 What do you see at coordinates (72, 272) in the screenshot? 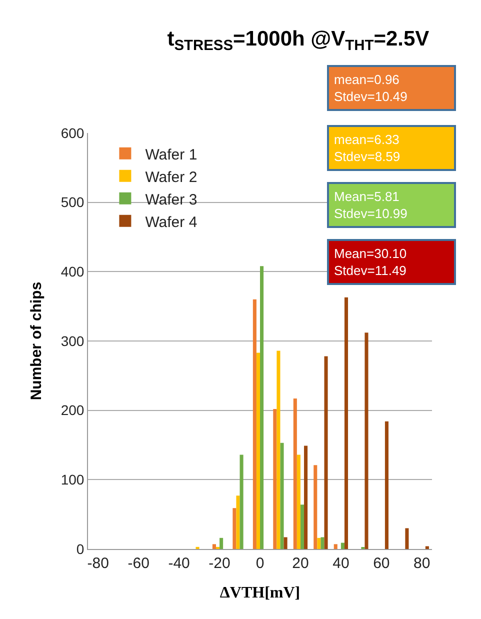
I see `y-tick-label: 400` at bounding box center [72, 272].